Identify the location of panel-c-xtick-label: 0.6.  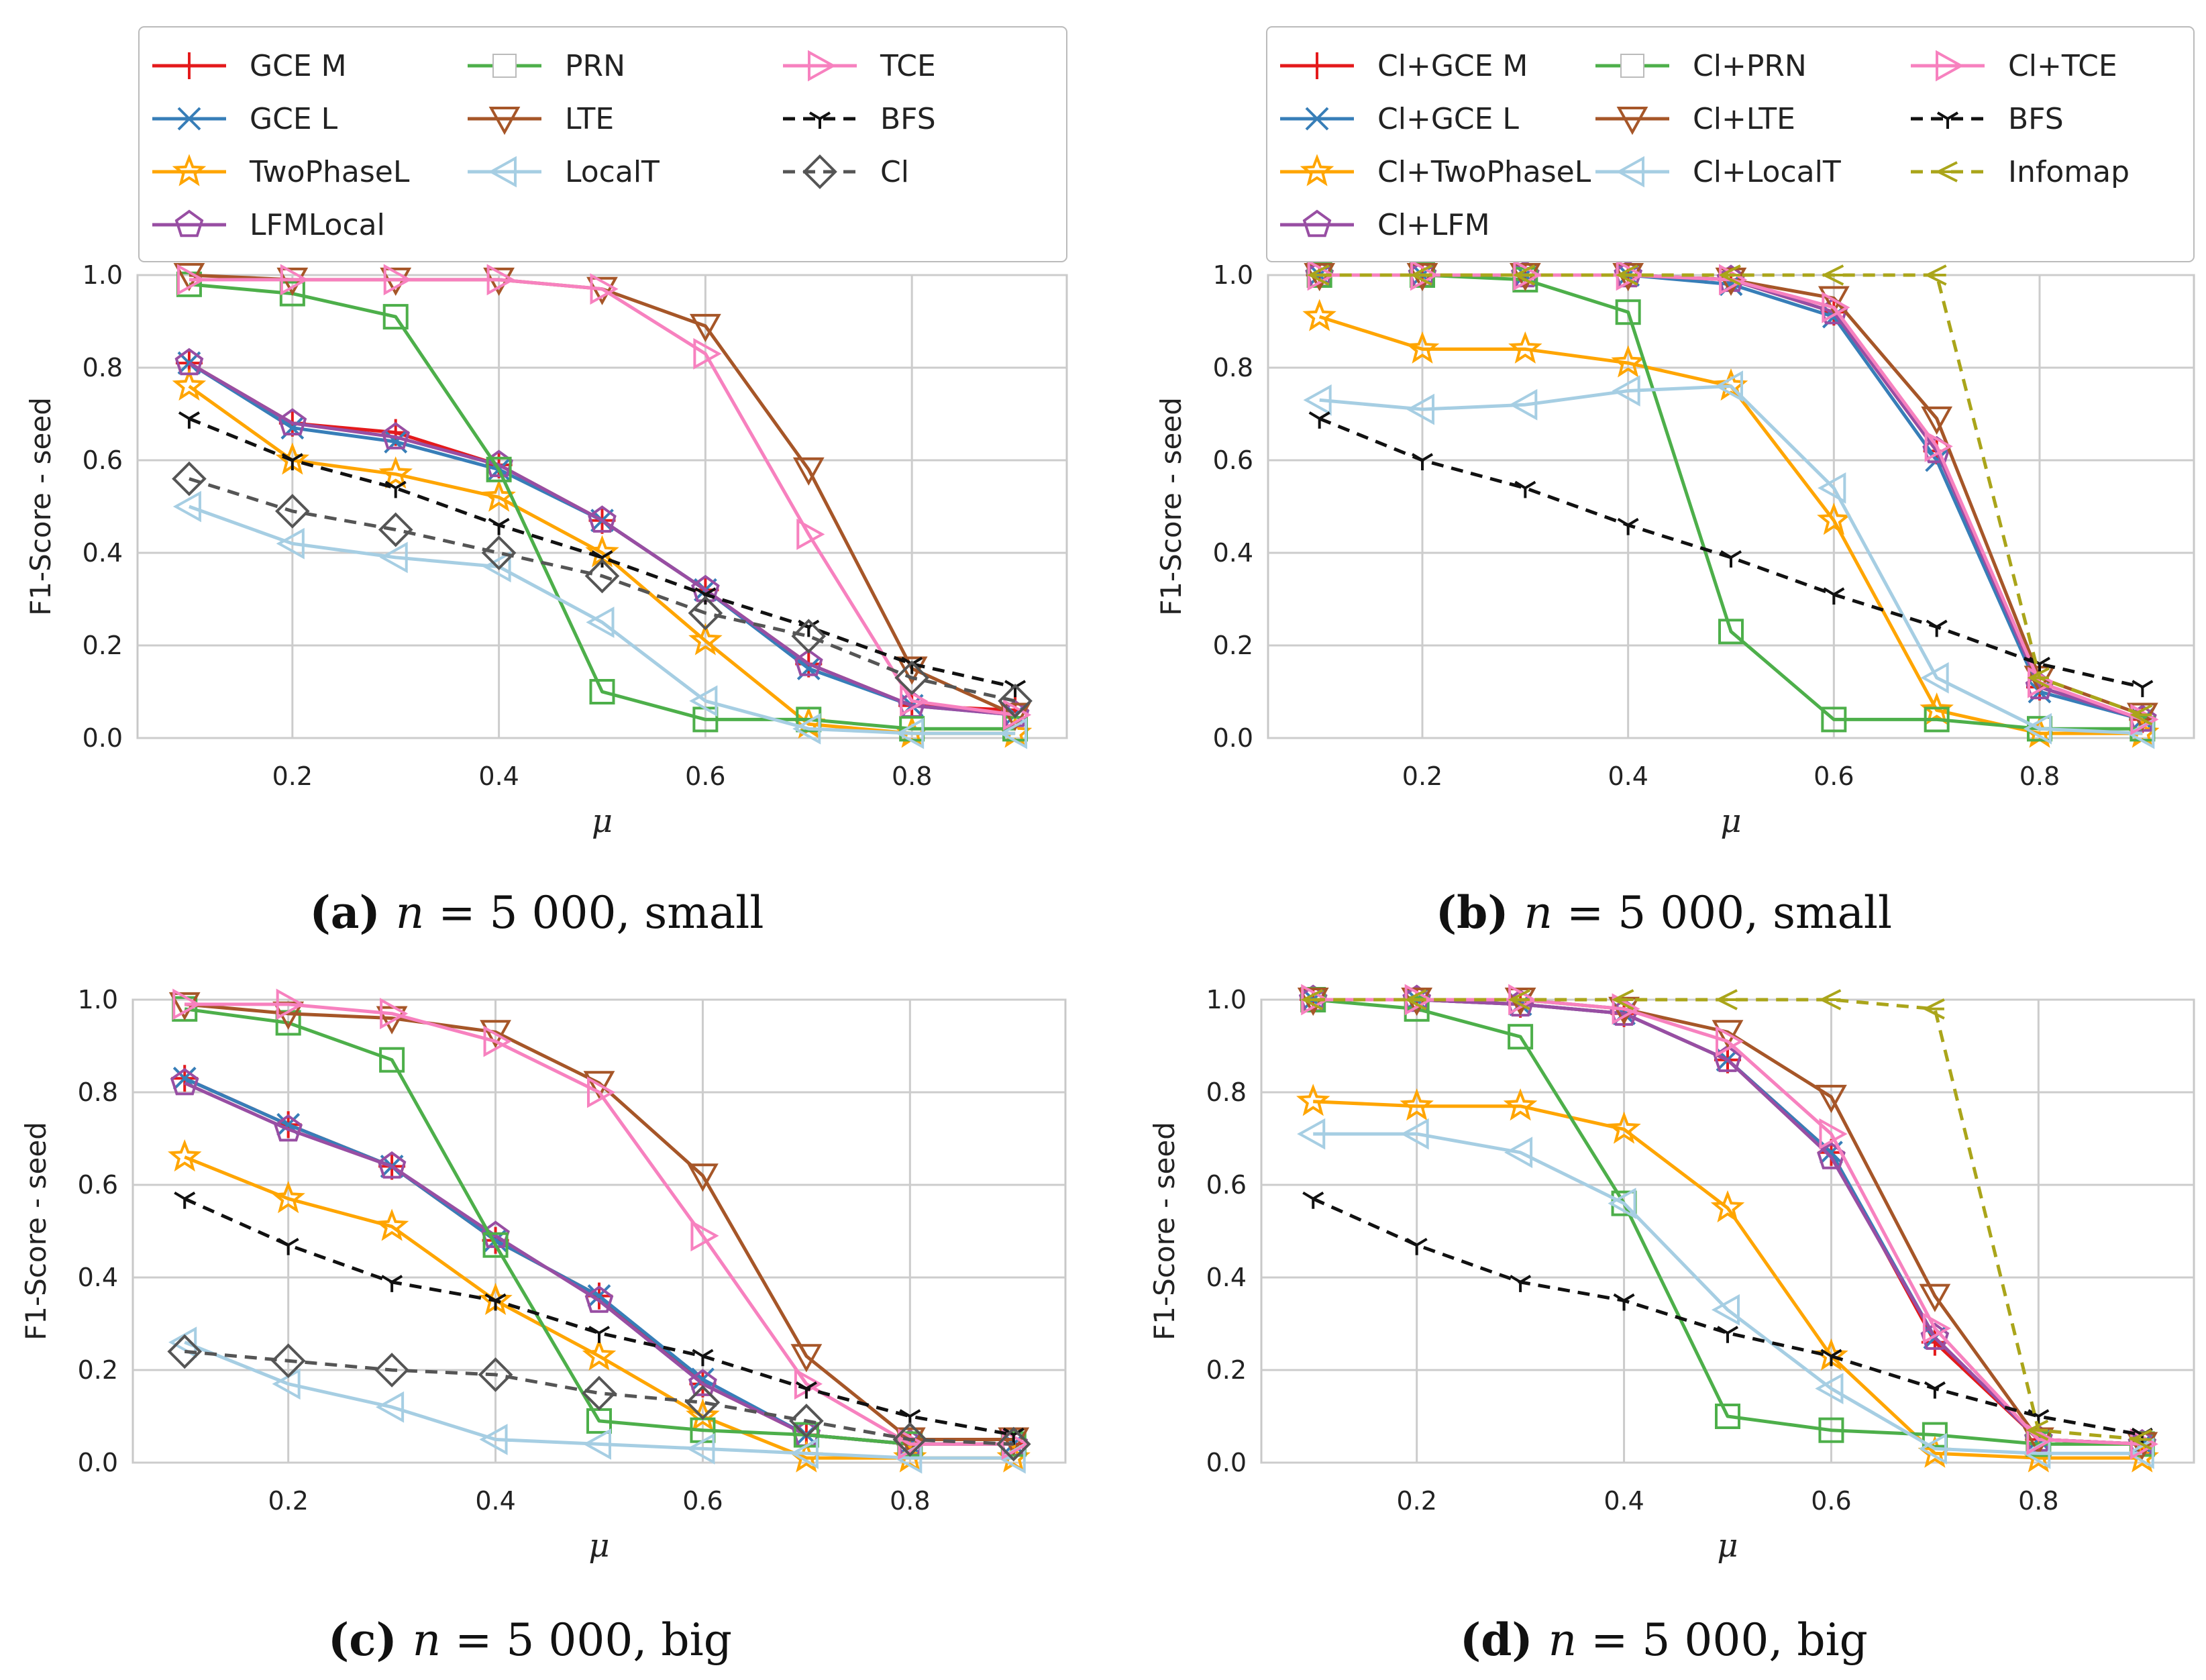
(703, 1501).